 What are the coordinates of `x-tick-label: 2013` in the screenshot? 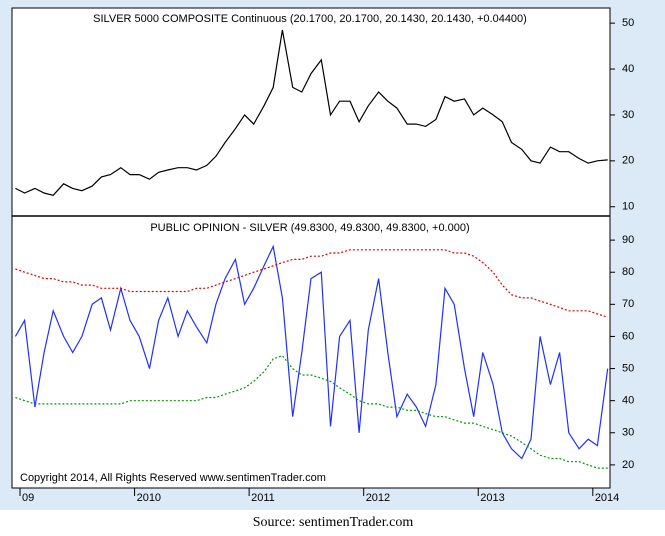 It's located at (492, 498).